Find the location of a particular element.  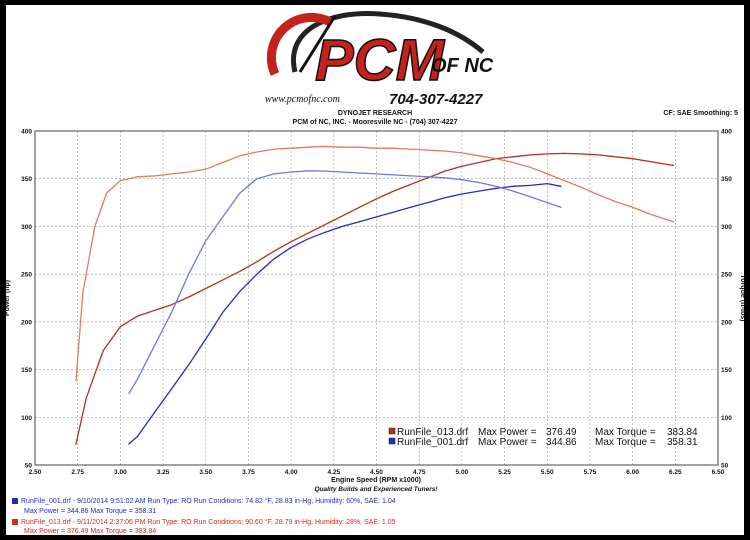

x-tick-label: 4.50 is located at coordinates (376, 472).